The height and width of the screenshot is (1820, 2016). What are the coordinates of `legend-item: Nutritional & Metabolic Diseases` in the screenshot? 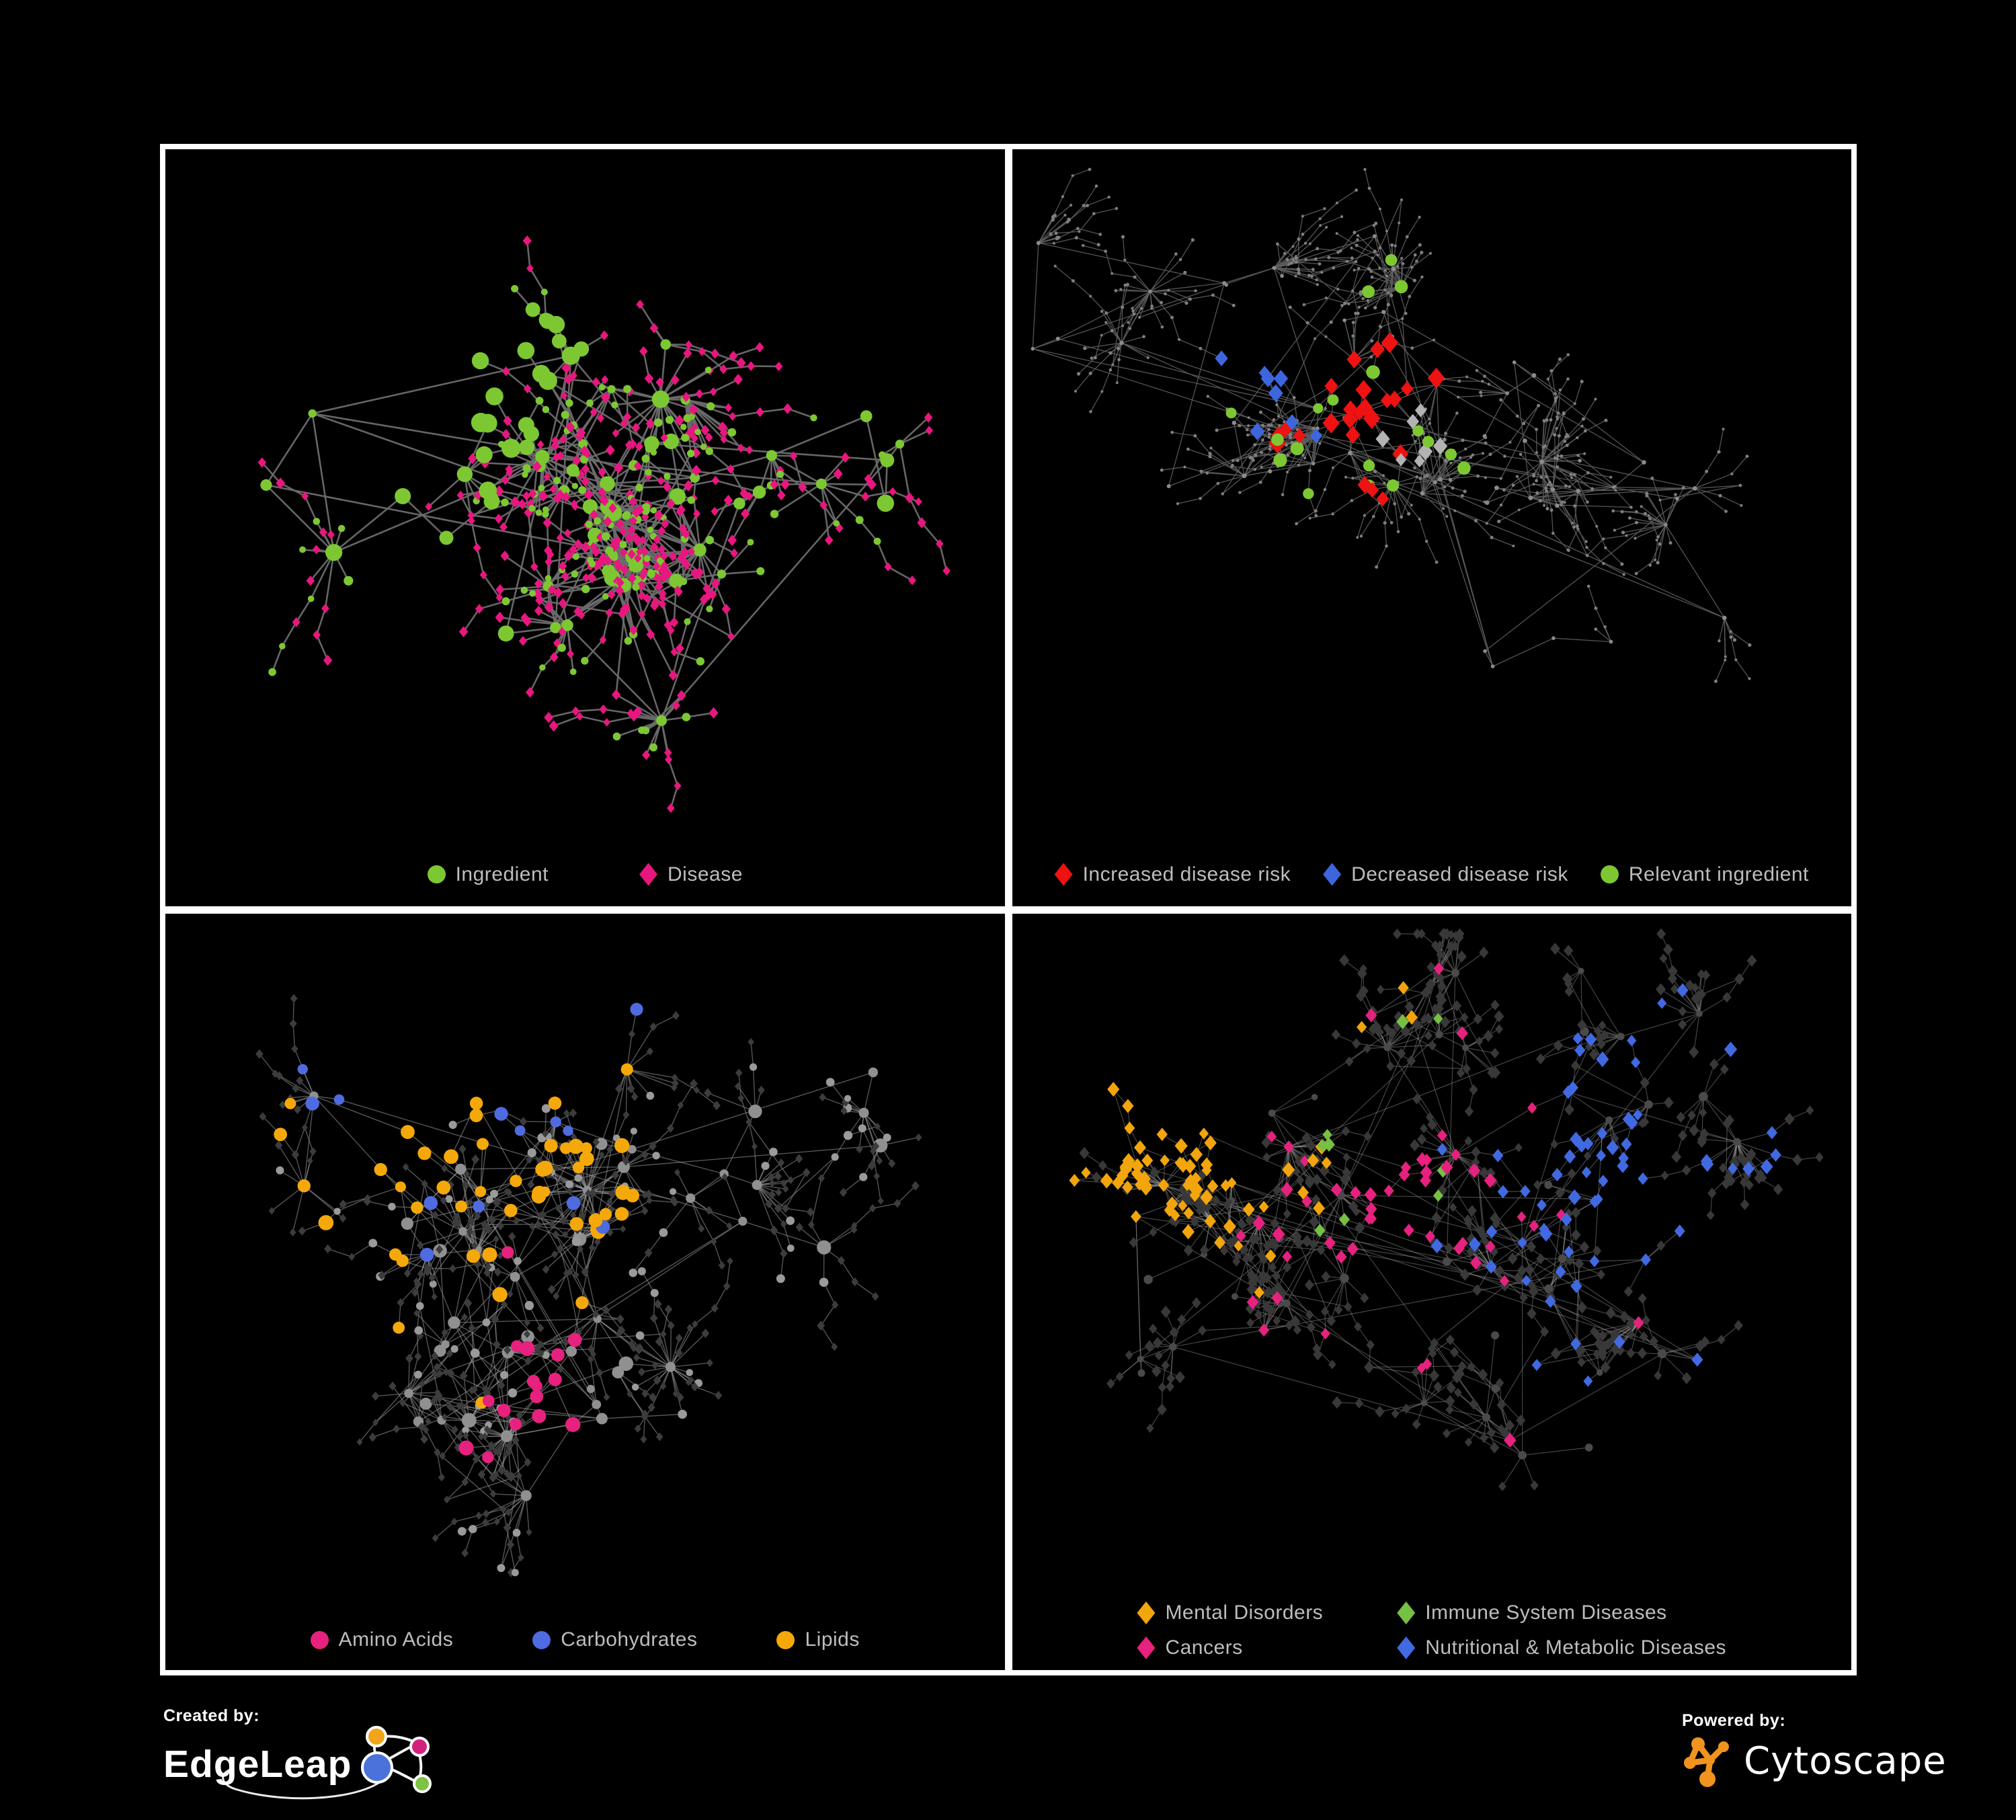 It's located at (1561, 1647).